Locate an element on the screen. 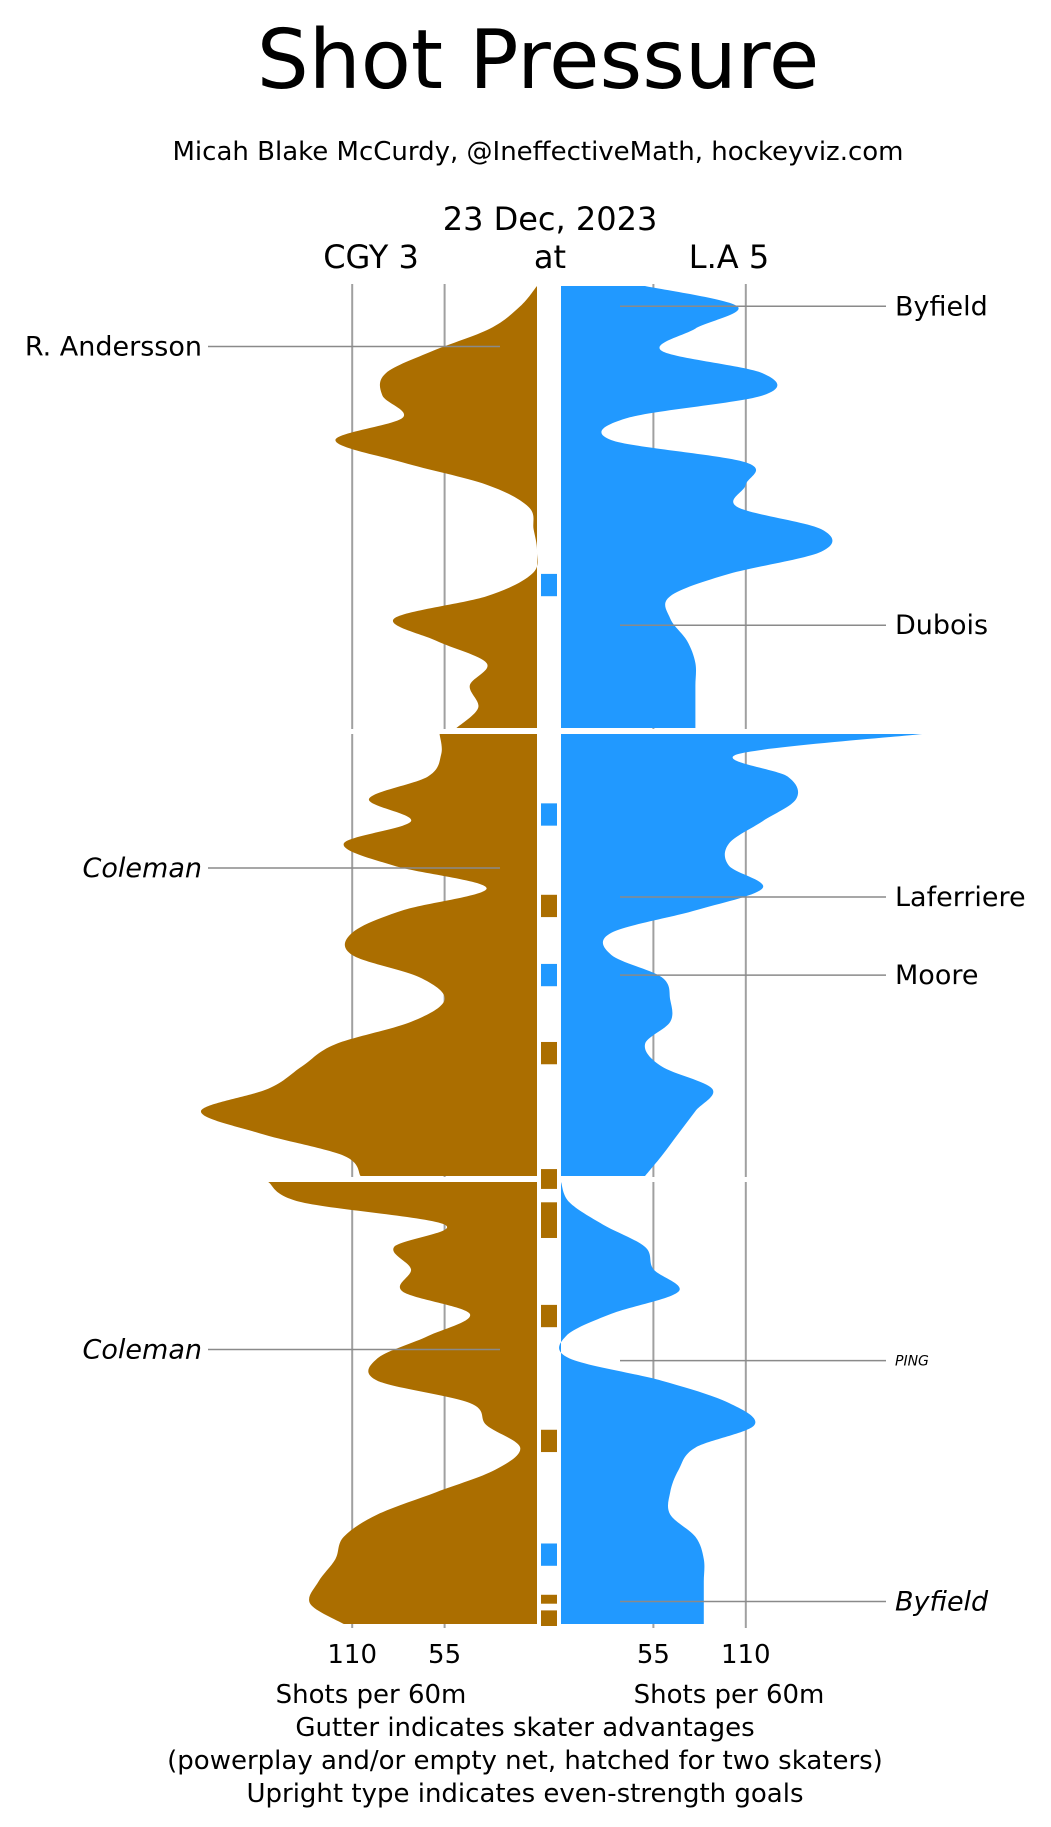 The image size is (1051, 1827). gutter-bars is located at coordinates (549, 1099).